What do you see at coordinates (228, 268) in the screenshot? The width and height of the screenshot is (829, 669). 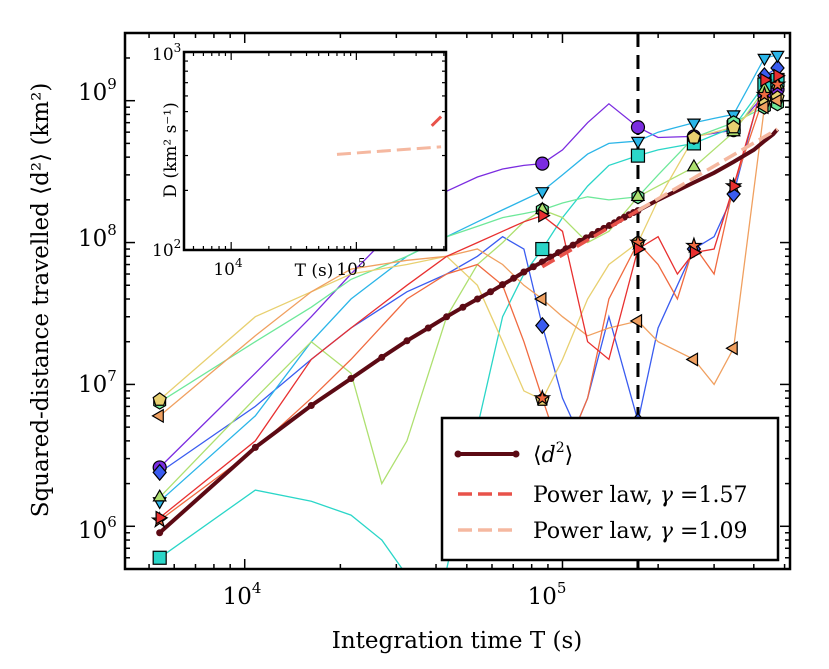 I see `inset-x-tick-label-1e4: 10⁴` at bounding box center [228, 268].